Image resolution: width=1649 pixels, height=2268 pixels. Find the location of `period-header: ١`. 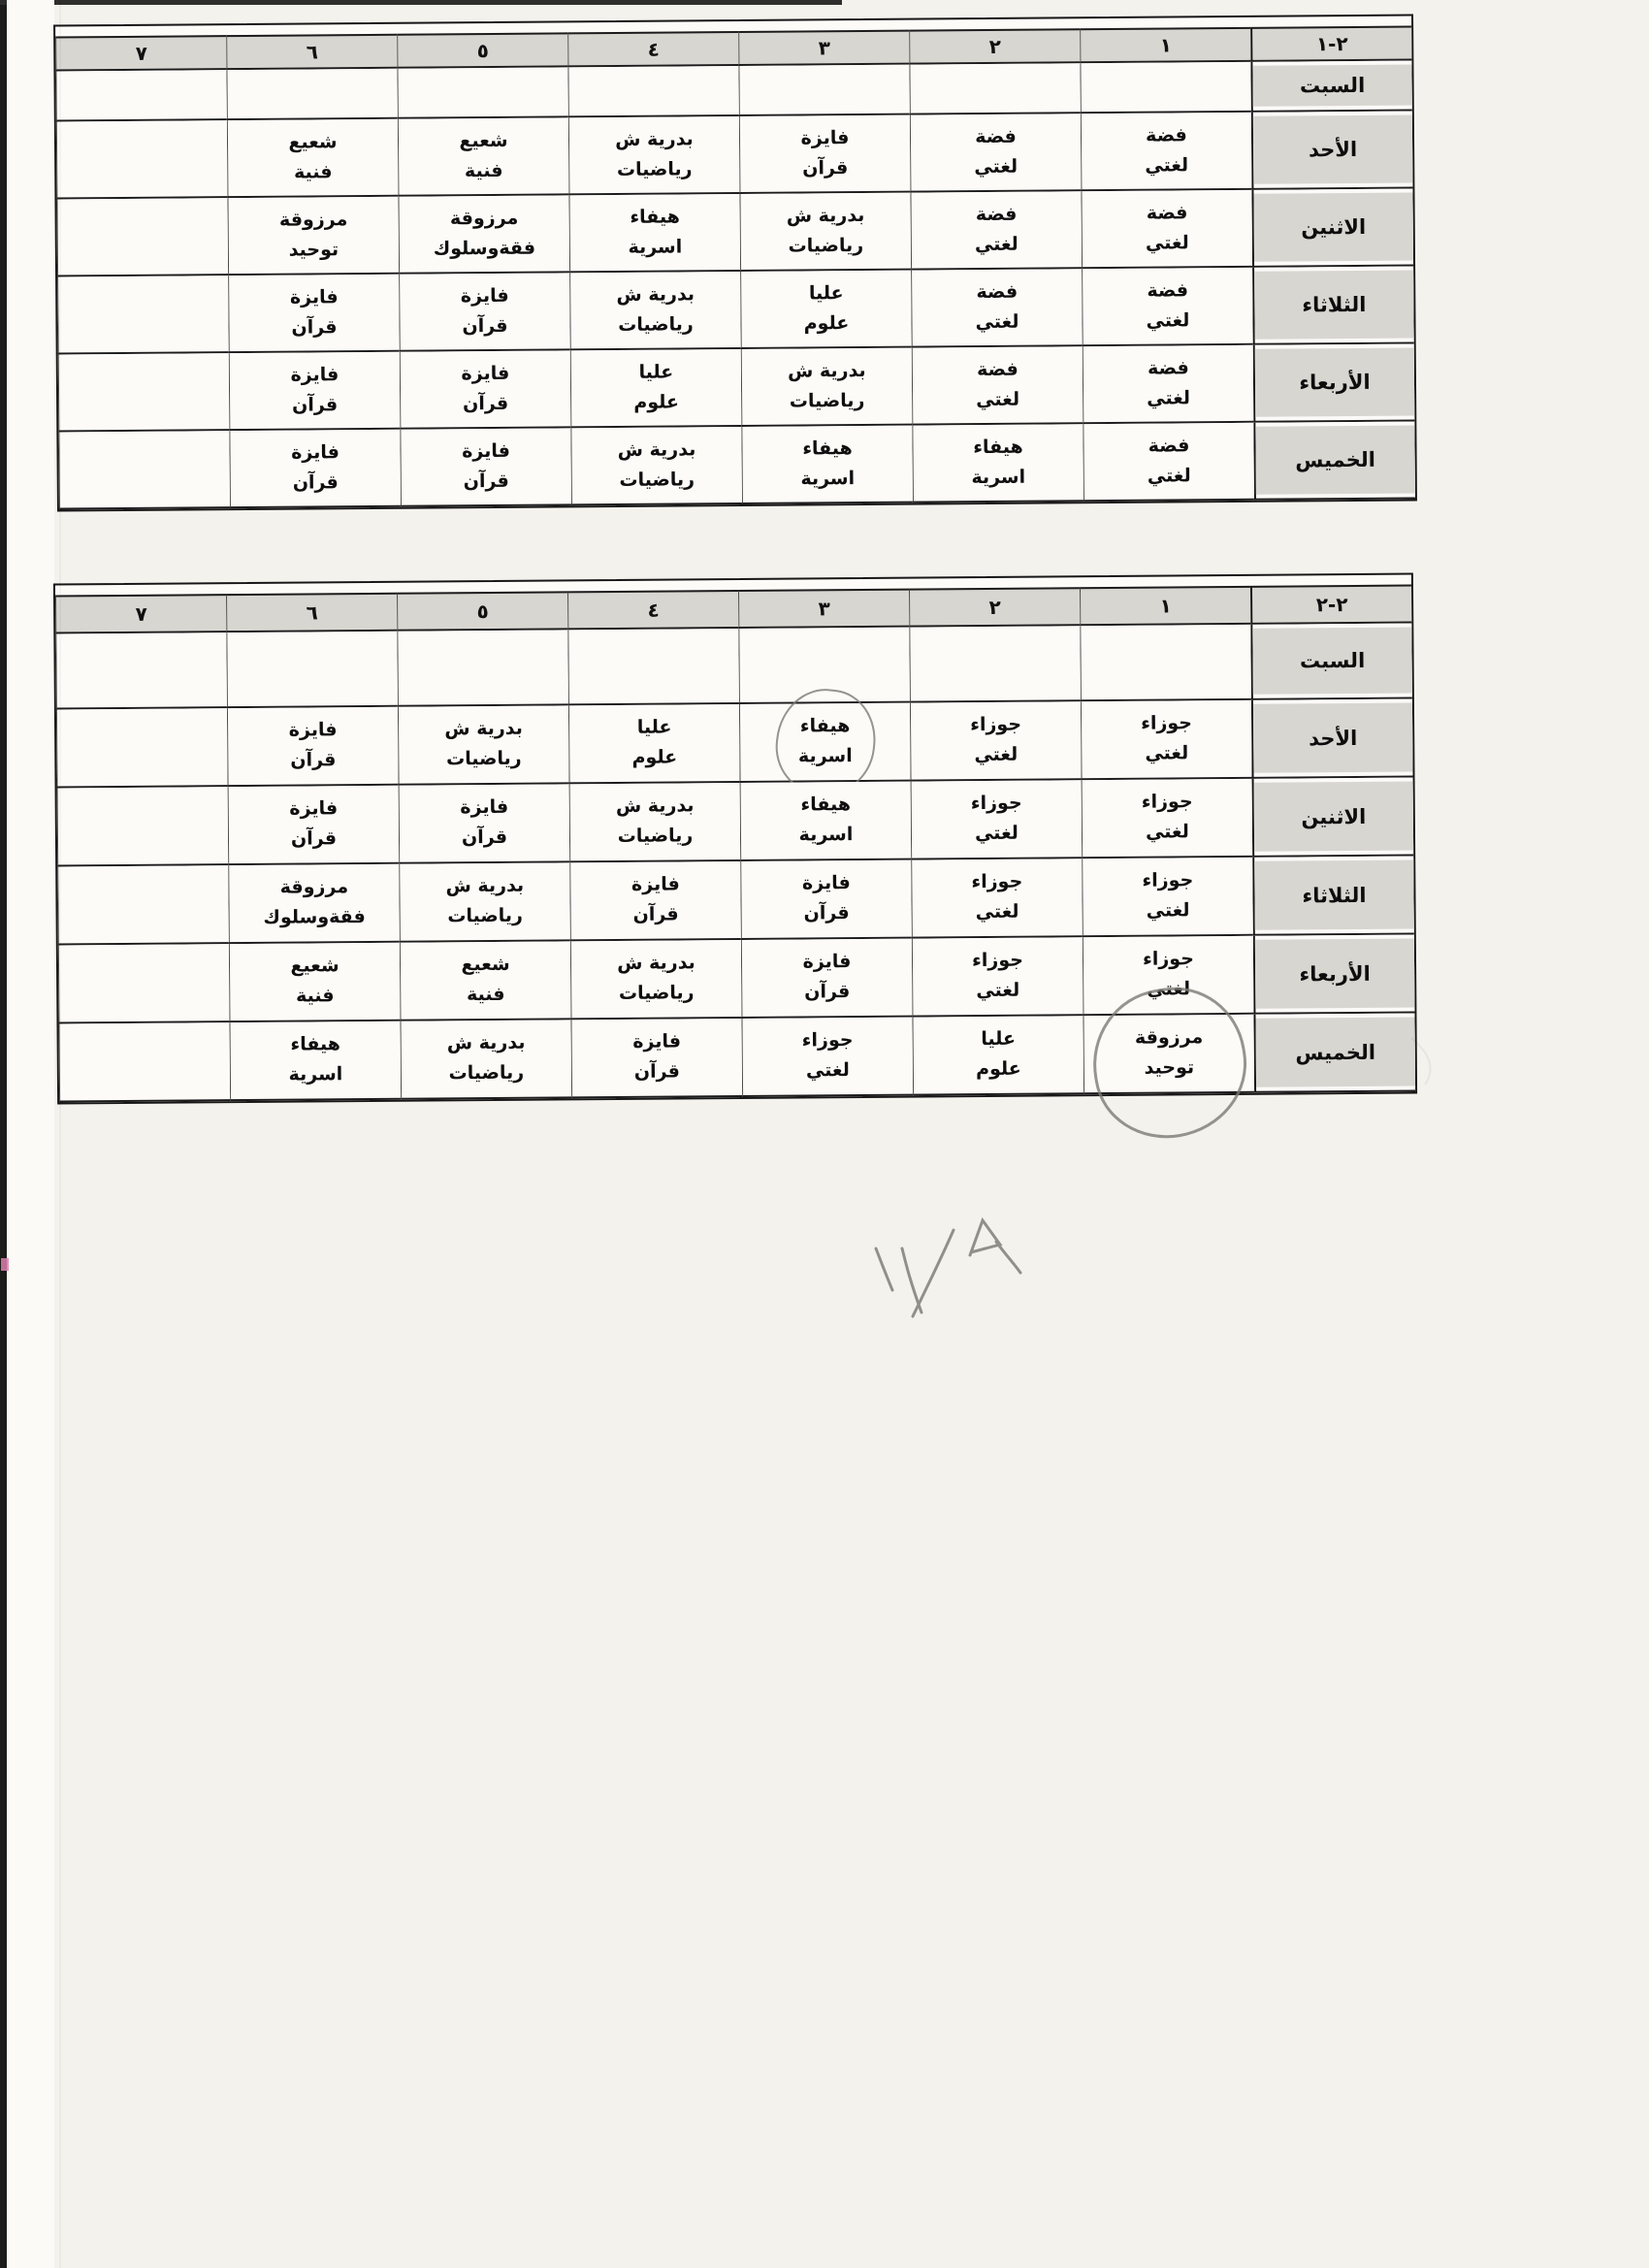

period-header: ١ is located at coordinates (1165, 606).